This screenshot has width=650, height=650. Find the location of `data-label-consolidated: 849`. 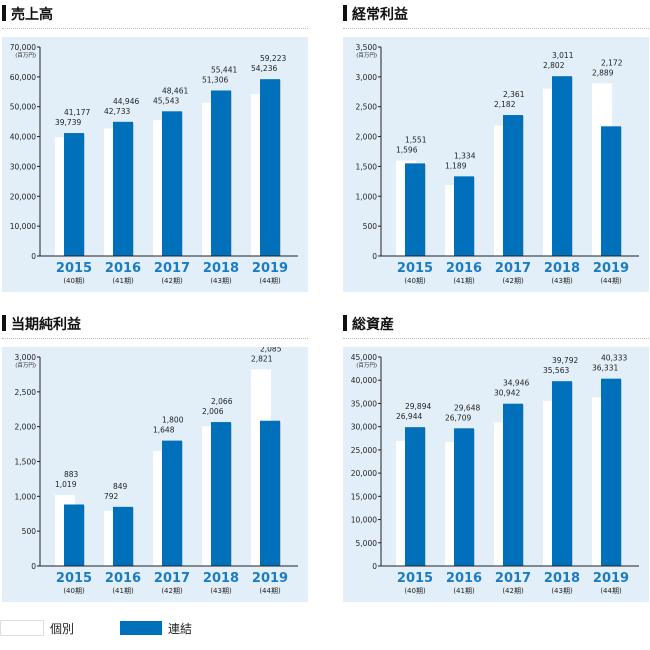

data-label-consolidated: 849 is located at coordinates (120, 486).